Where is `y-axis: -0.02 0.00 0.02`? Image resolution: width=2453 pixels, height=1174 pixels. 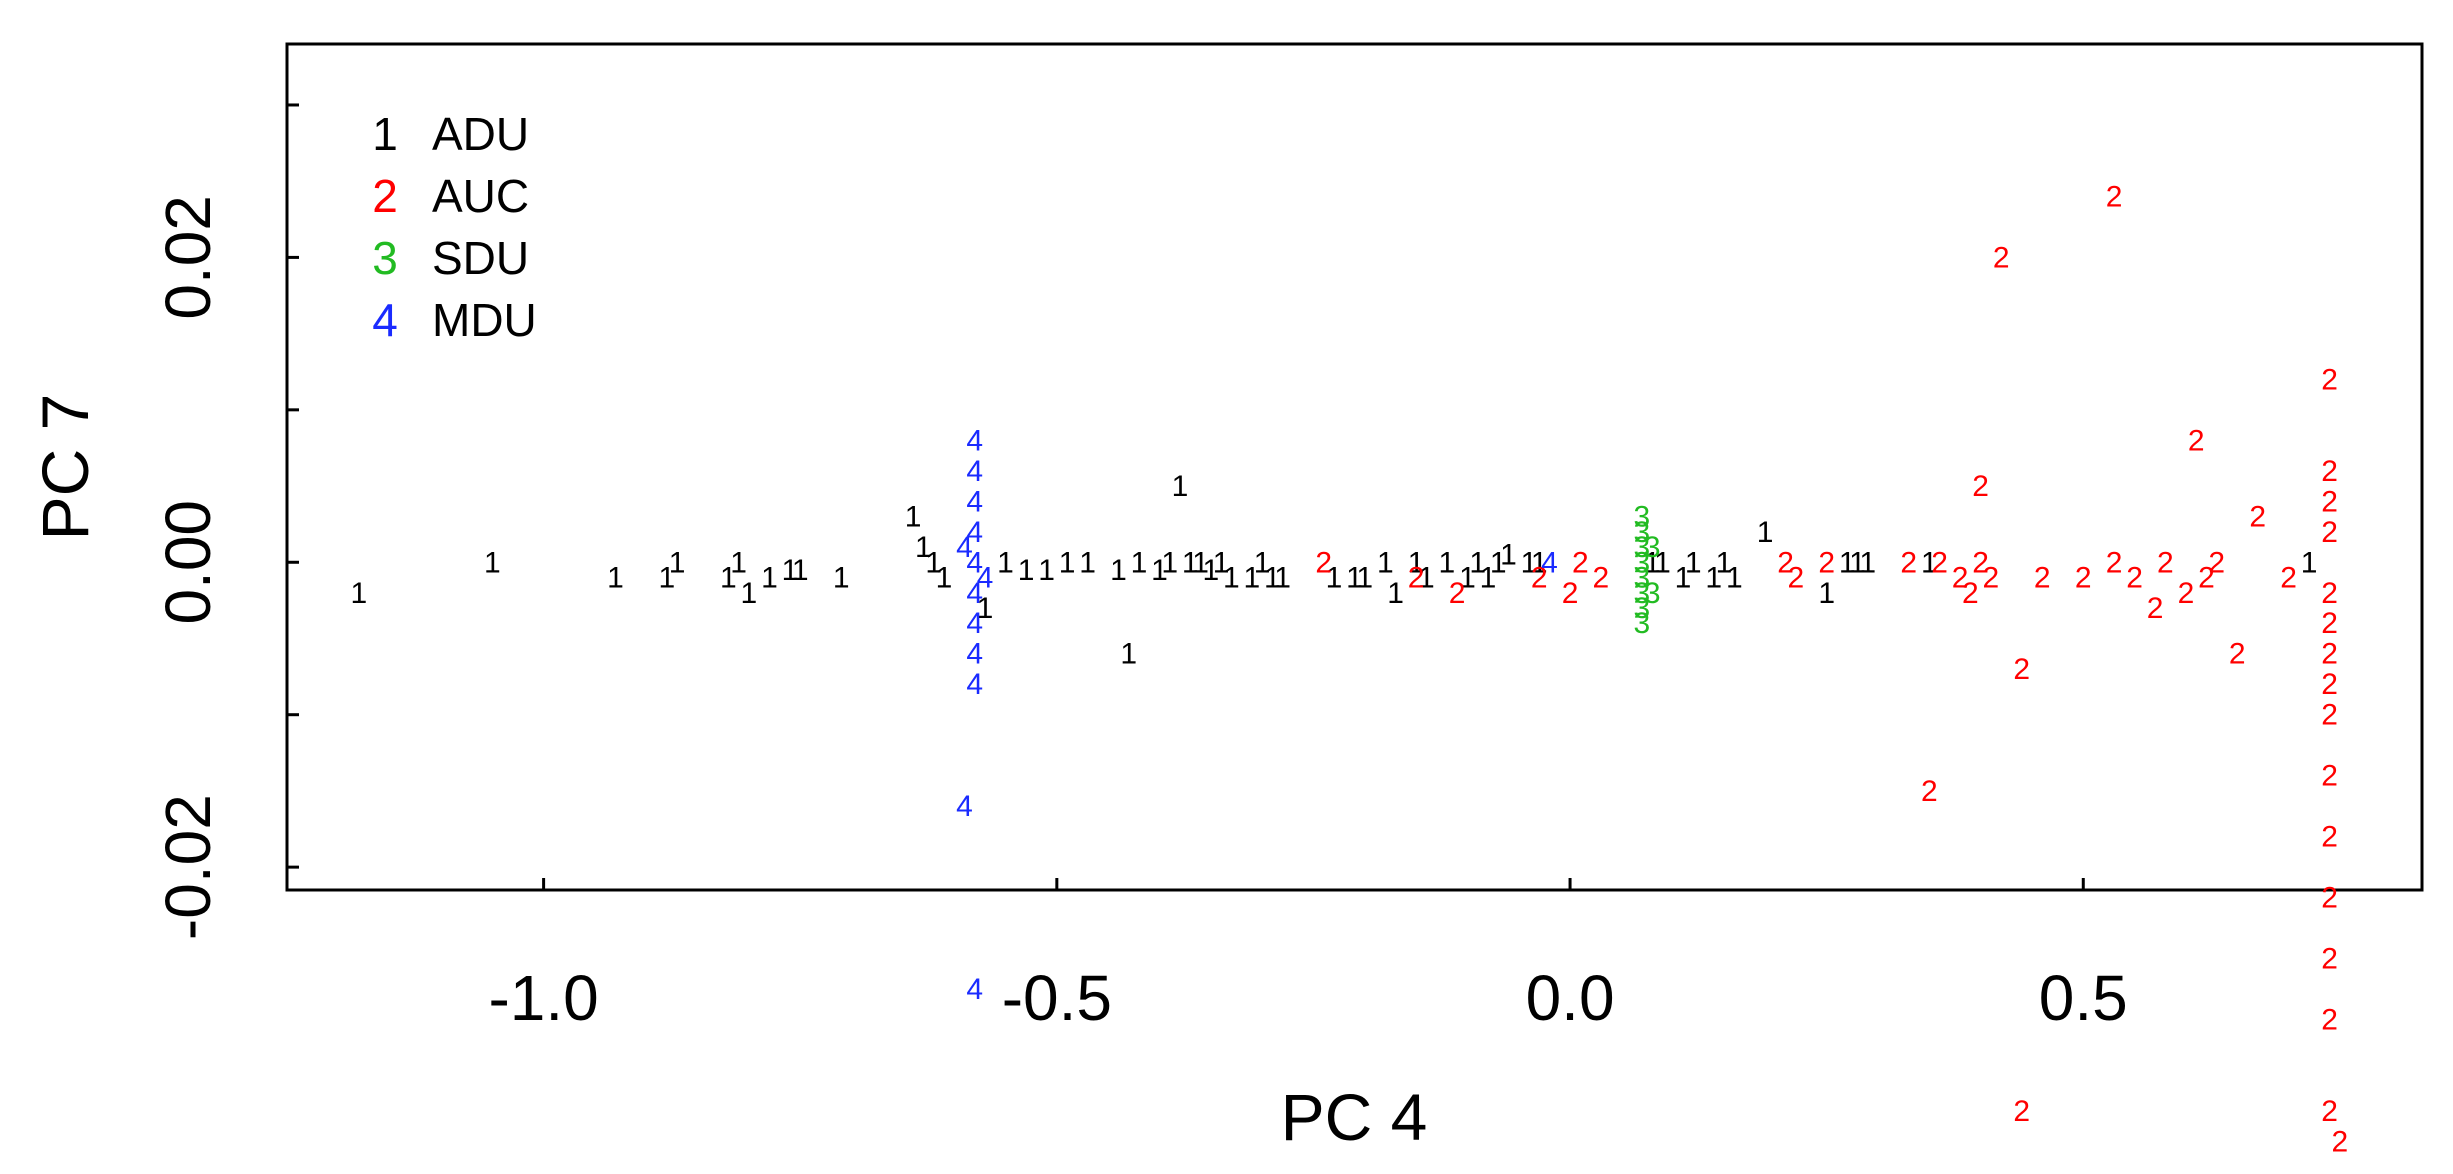 y-axis: -0.02 0.00 0.02 is located at coordinates (225, 521).